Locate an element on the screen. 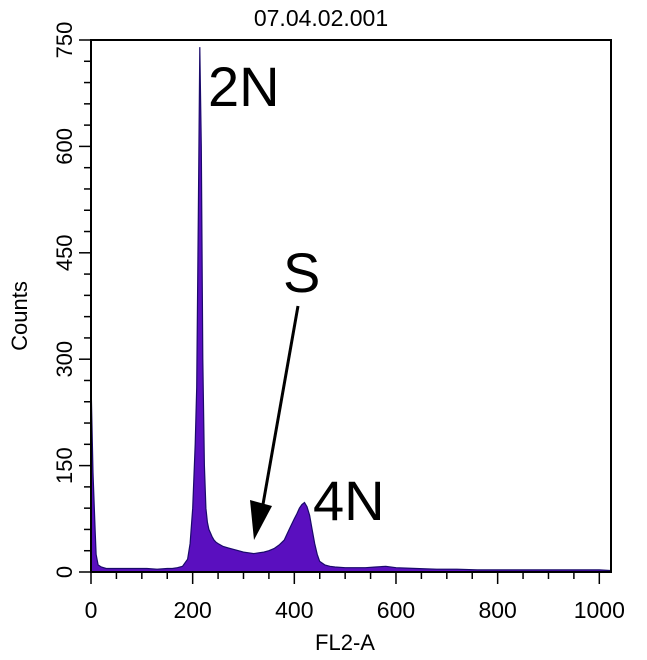 Image resolution: width=647 pixels, height=660 pixels. annotation-s: S is located at coordinates (301, 272).